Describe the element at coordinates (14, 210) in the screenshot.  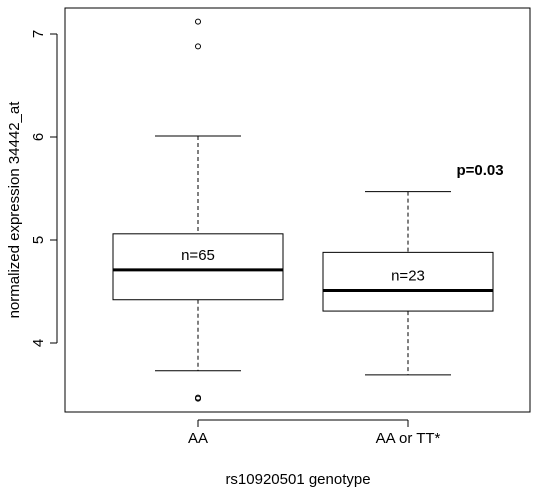
I see `y-axis-label: normalized expression 34442_at` at that location.